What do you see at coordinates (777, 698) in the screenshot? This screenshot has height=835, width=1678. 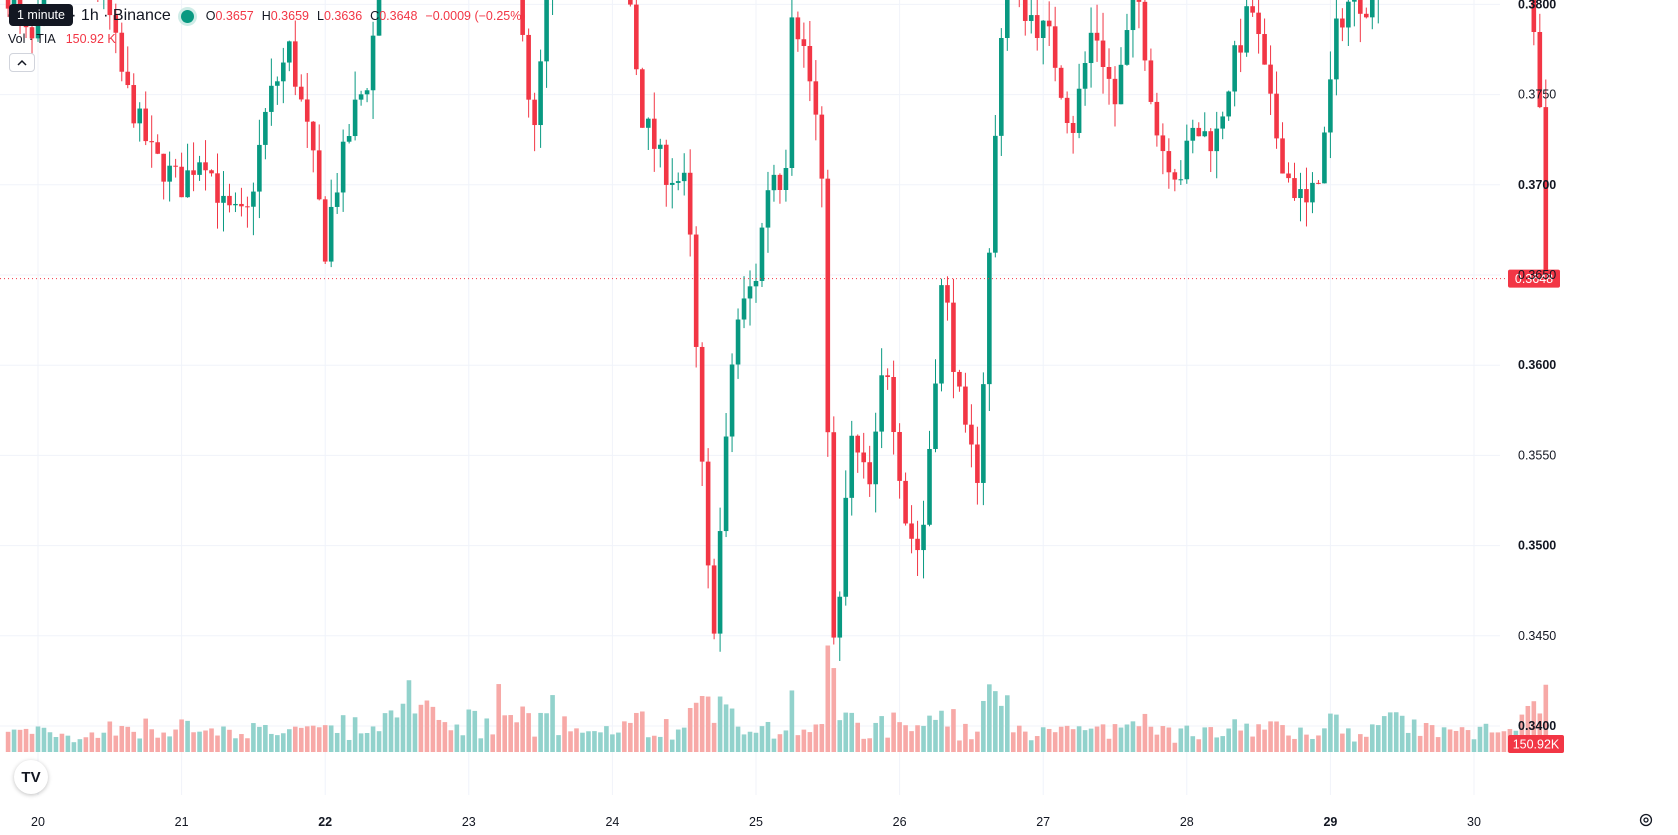 I see `volume-bars` at bounding box center [777, 698].